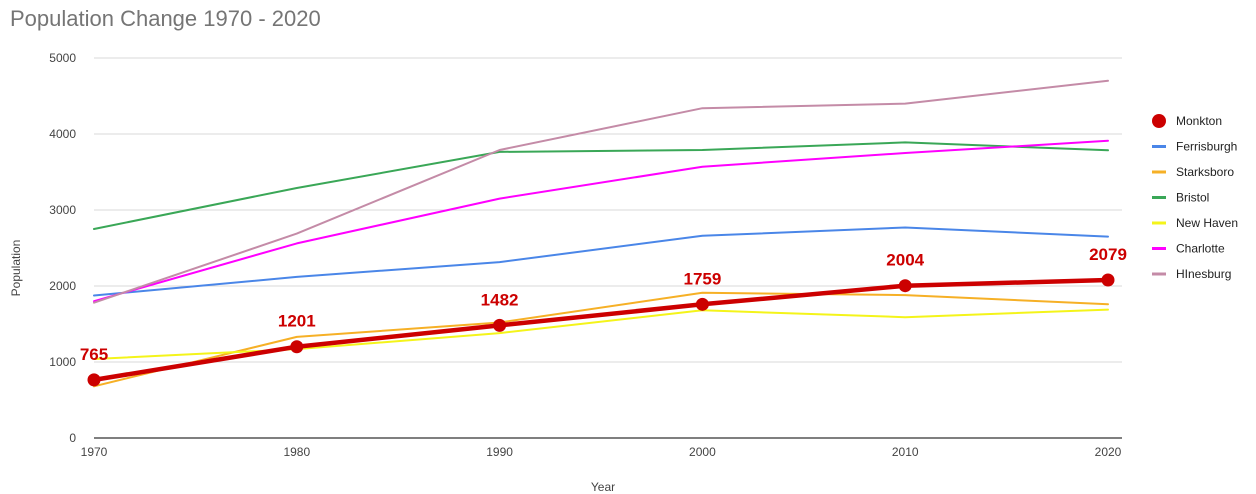  I want to click on legend-label: Monkton, so click(1199, 121).